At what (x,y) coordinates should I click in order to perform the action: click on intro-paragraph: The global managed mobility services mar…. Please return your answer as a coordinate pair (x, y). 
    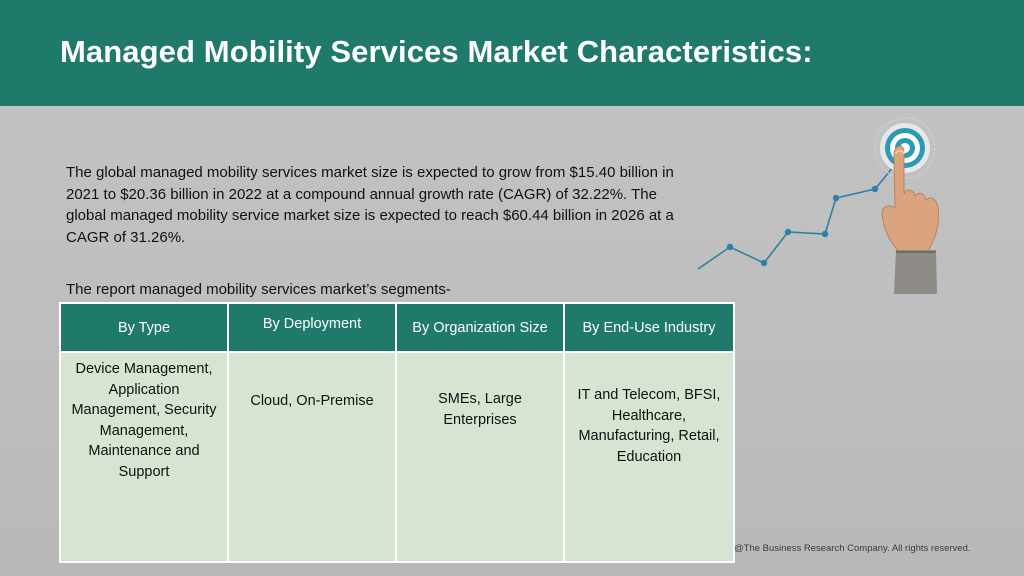
    Looking at the image, I should click on (370, 205).